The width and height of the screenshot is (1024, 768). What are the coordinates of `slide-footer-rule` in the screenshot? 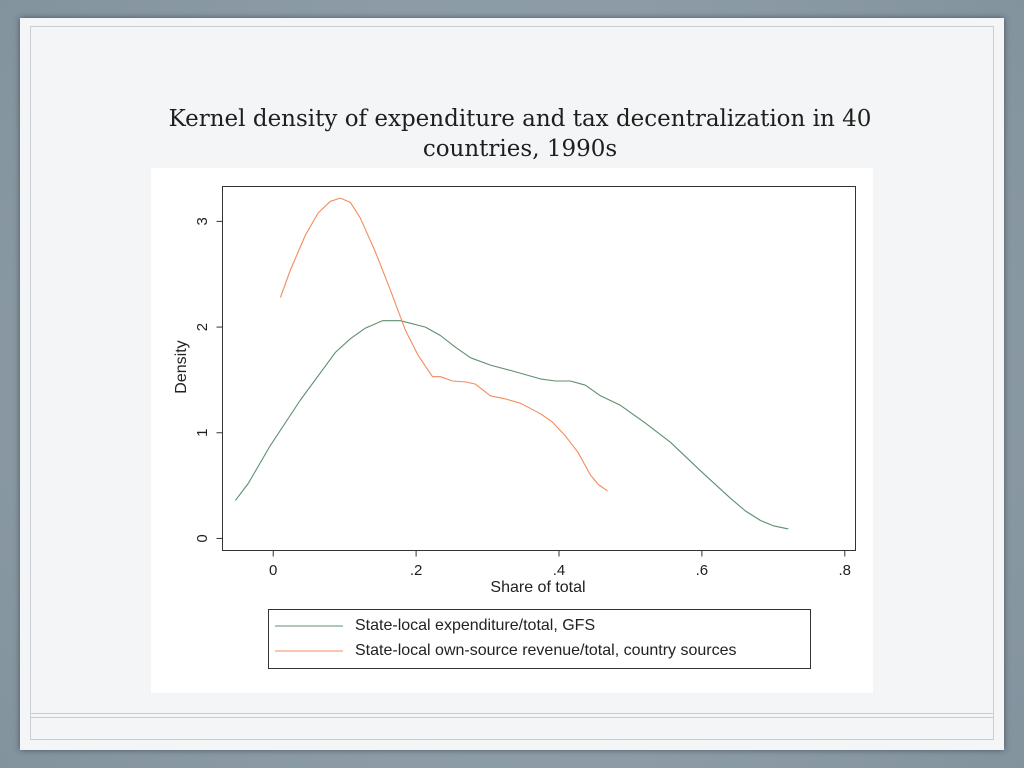 It's located at (512, 715).